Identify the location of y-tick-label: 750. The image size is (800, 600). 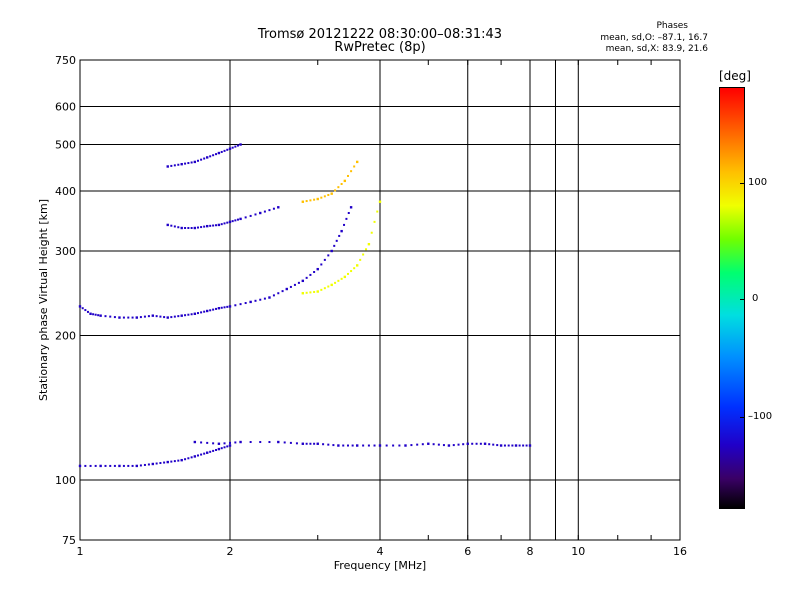
(65, 60).